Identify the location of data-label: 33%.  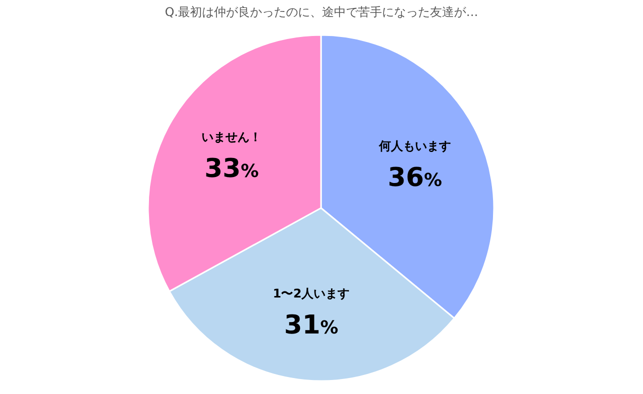
(231, 169).